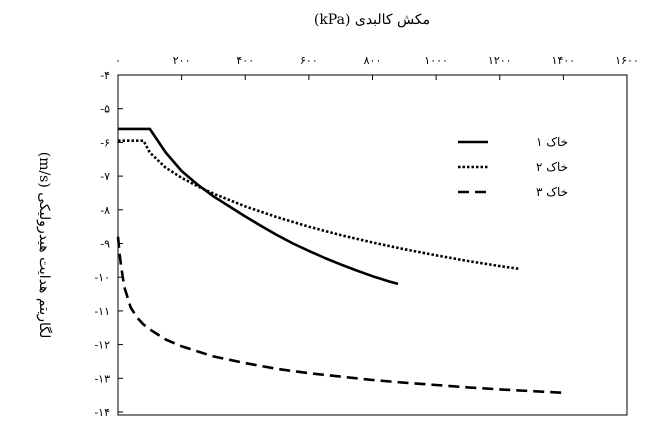 The image size is (656, 421). I want to click on y-tick-label: -۱۴, so click(102, 412).